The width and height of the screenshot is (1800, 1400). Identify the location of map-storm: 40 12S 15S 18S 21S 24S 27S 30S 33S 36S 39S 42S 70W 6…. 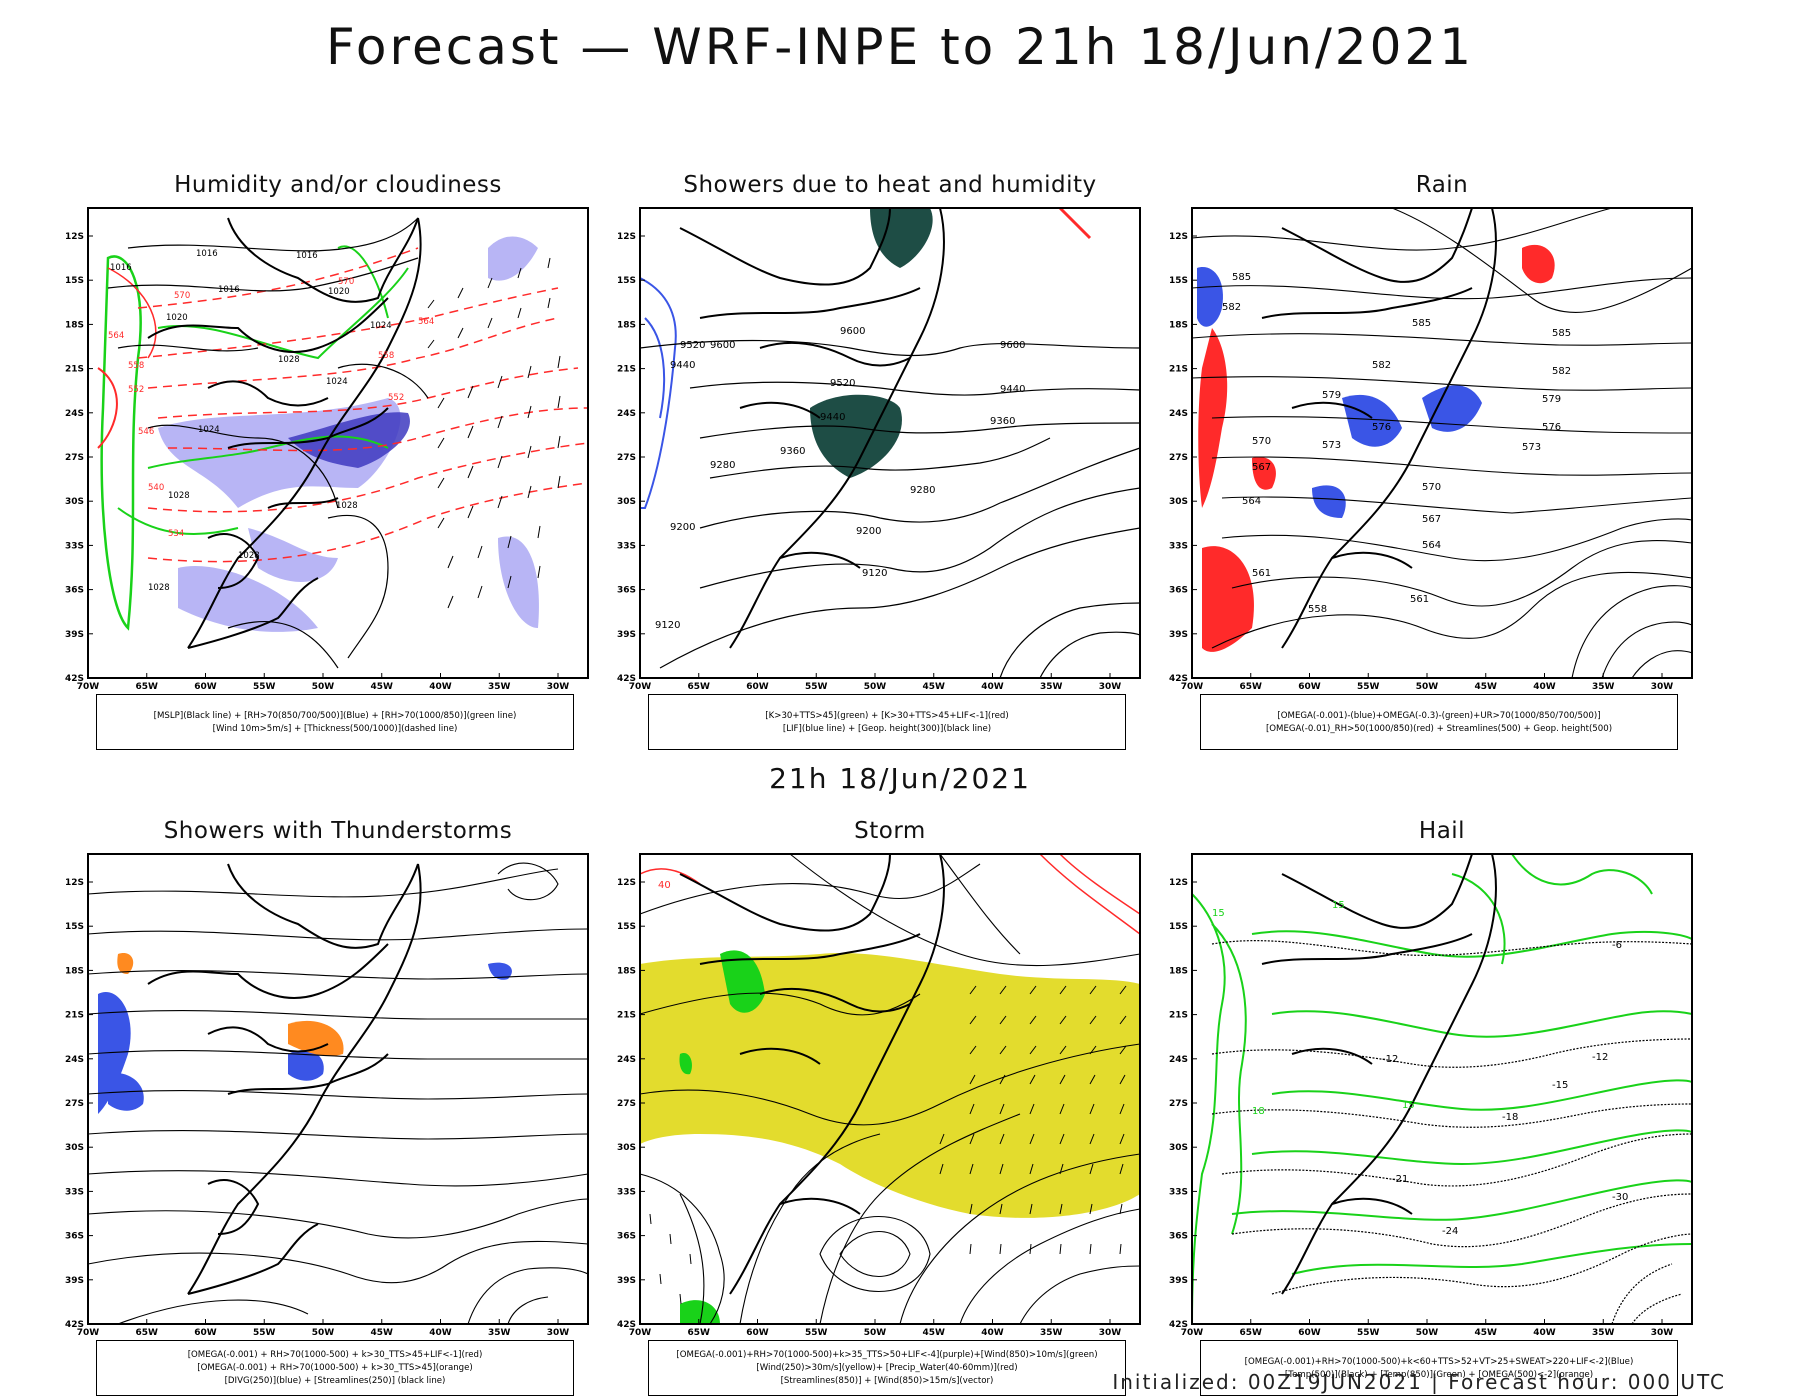
(879, 1095).